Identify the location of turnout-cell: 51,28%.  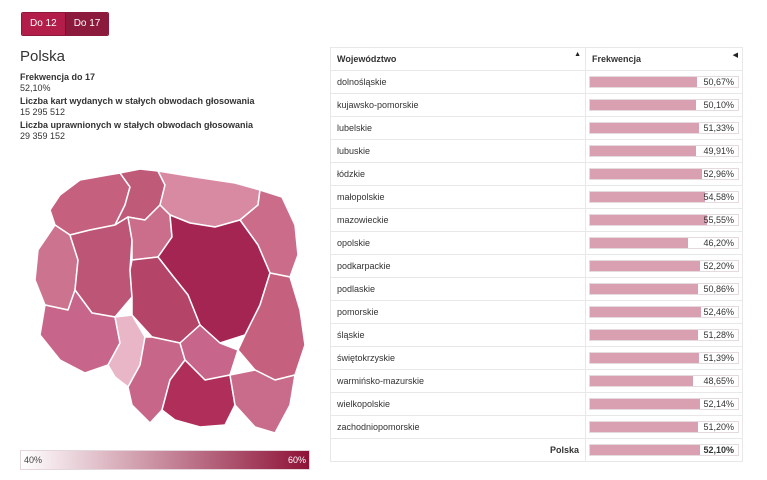
(664, 335).